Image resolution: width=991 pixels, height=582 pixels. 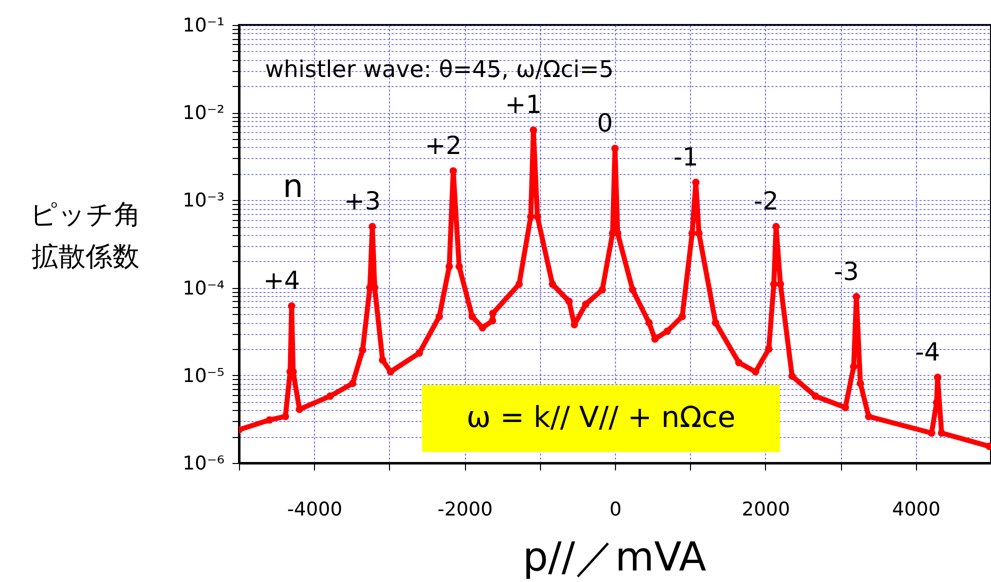 What do you see at coordinates (203, 25) in the screenshot?
I see `y-tick-label: 10⁻¹` at bounding box center [203, 25].